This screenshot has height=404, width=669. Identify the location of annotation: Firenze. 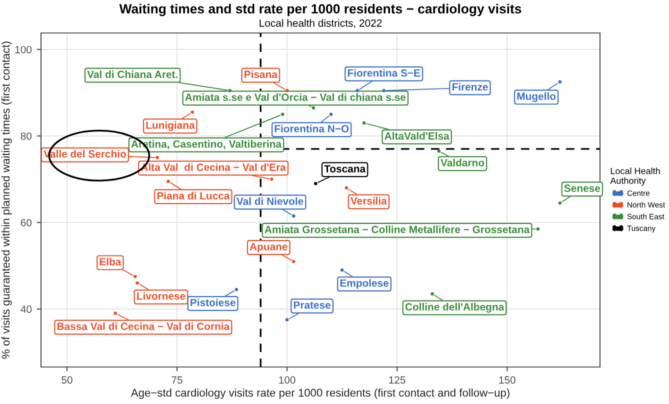
(470, 86).